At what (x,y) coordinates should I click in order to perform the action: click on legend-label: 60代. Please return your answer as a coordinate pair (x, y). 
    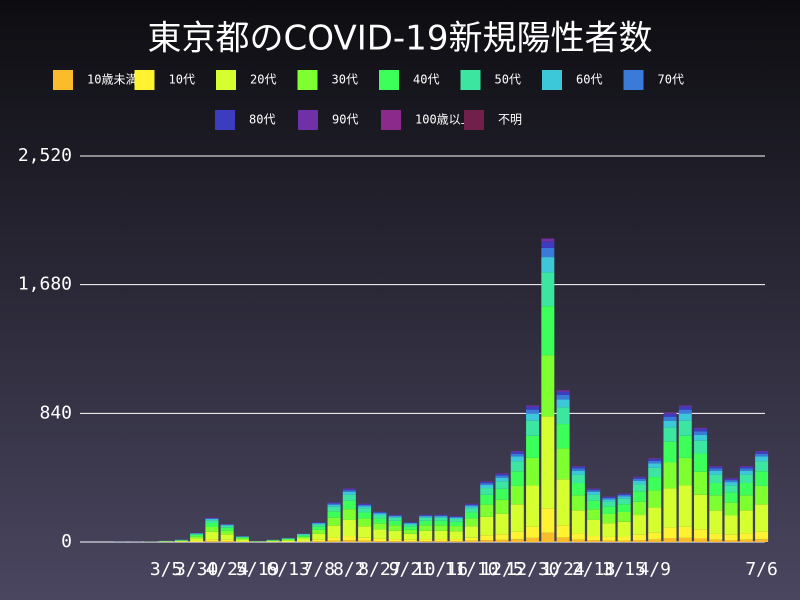
    Looking at the image, I should click on (589, 80).